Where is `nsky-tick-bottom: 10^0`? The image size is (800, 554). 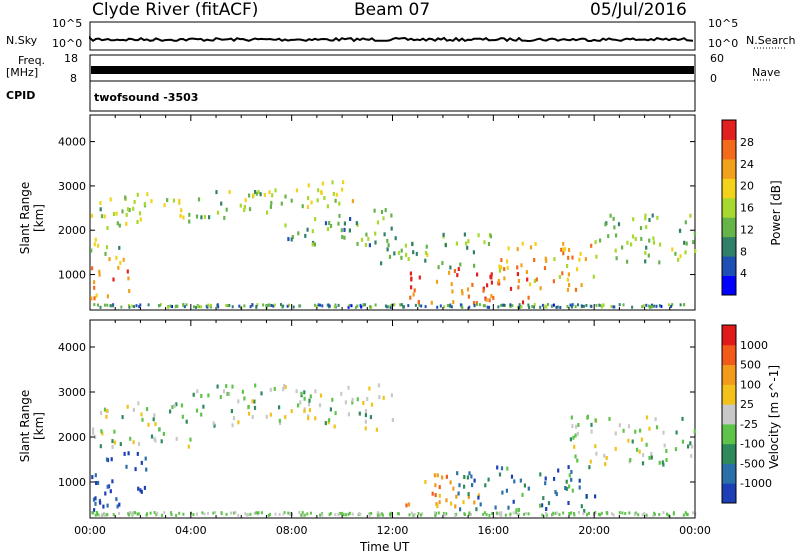 nsky-tick-bottom: 10^0 is located at coordinates (67, 43).